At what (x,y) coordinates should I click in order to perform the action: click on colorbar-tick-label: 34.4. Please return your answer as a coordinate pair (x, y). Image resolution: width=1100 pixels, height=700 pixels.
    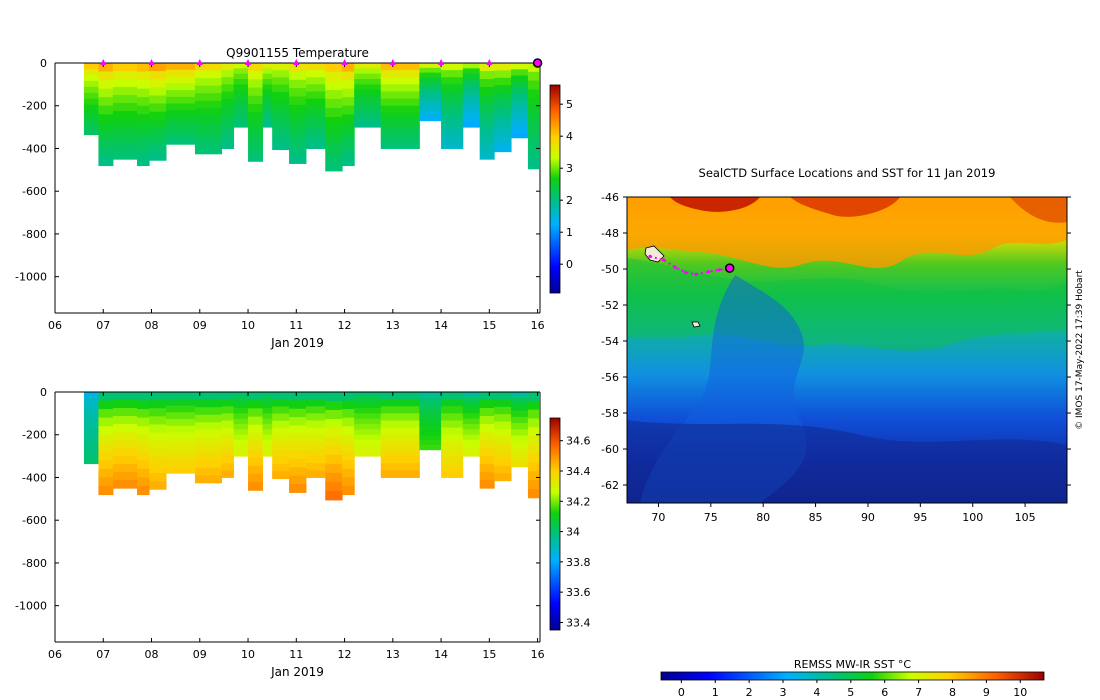
    Looking at the image, I should click on (578, 471).